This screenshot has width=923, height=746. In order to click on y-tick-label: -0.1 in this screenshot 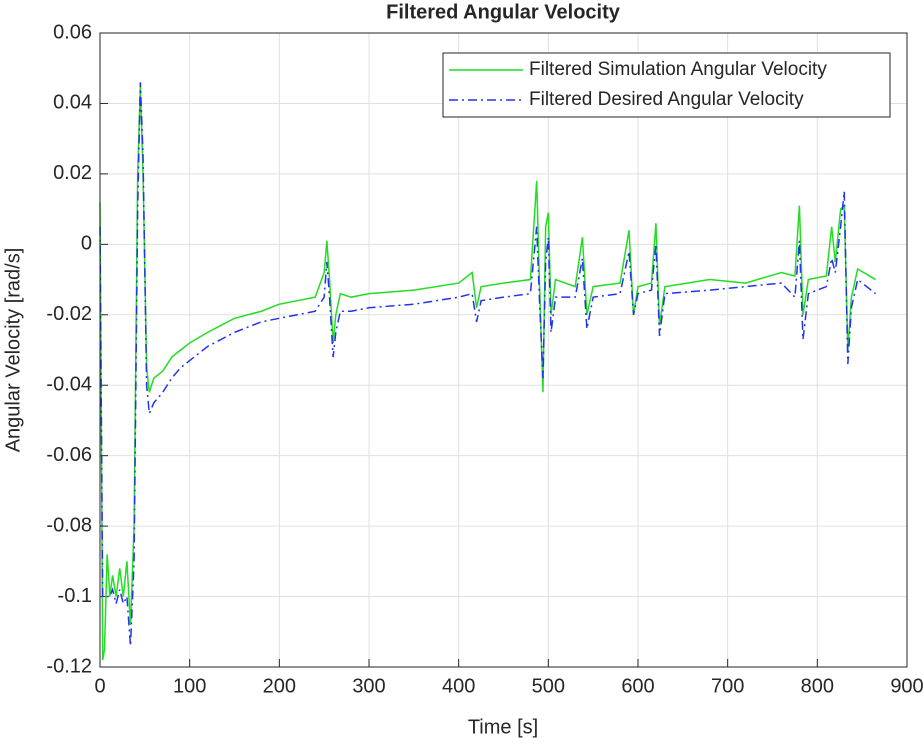, I will do `click(75, 596)`.